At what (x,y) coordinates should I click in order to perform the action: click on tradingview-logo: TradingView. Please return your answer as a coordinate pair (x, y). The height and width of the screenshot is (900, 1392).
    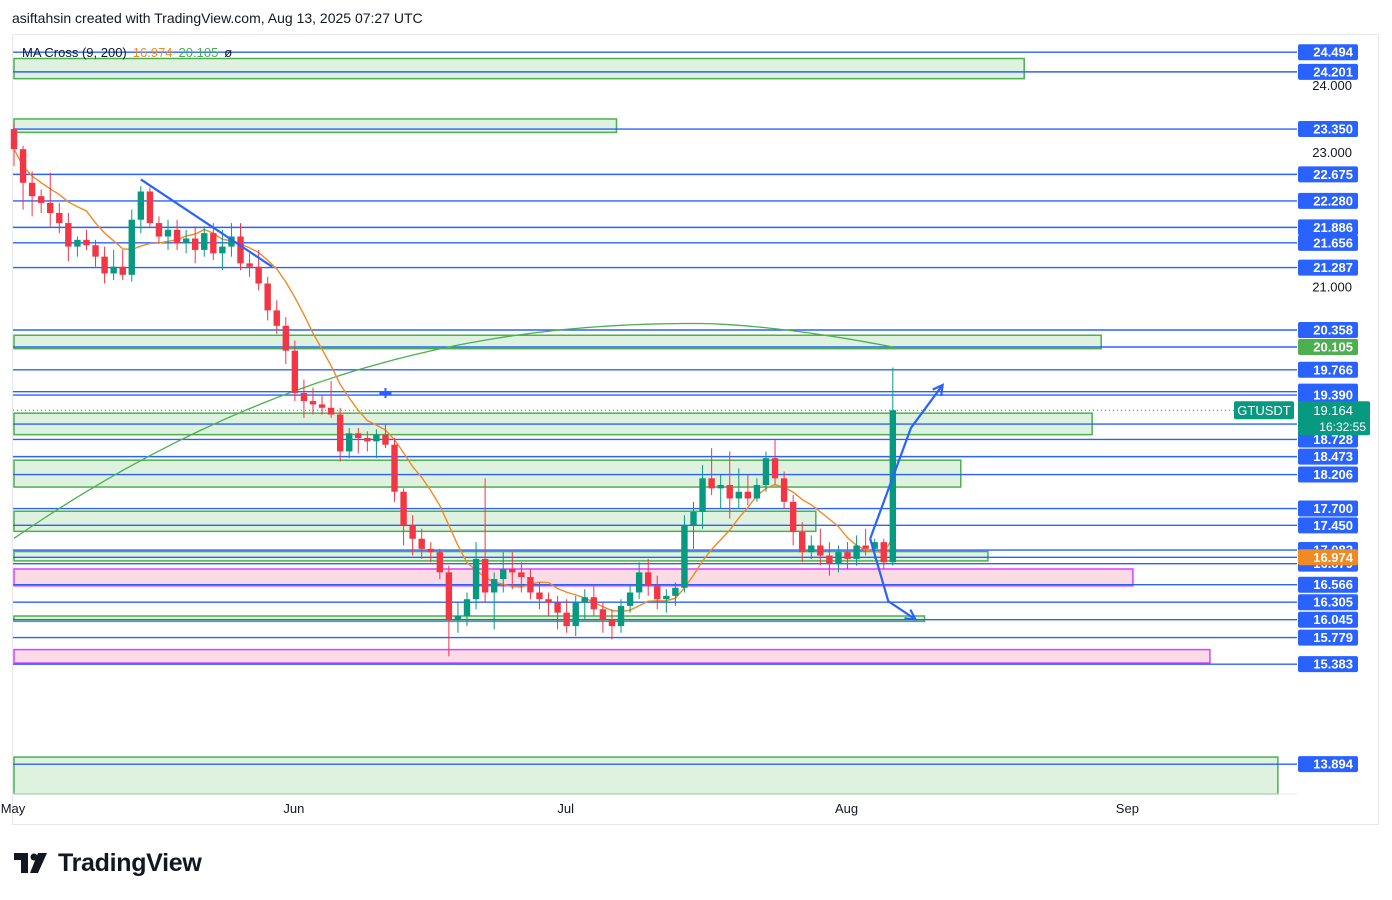
    Looking at the image, I should click on (108, 863).